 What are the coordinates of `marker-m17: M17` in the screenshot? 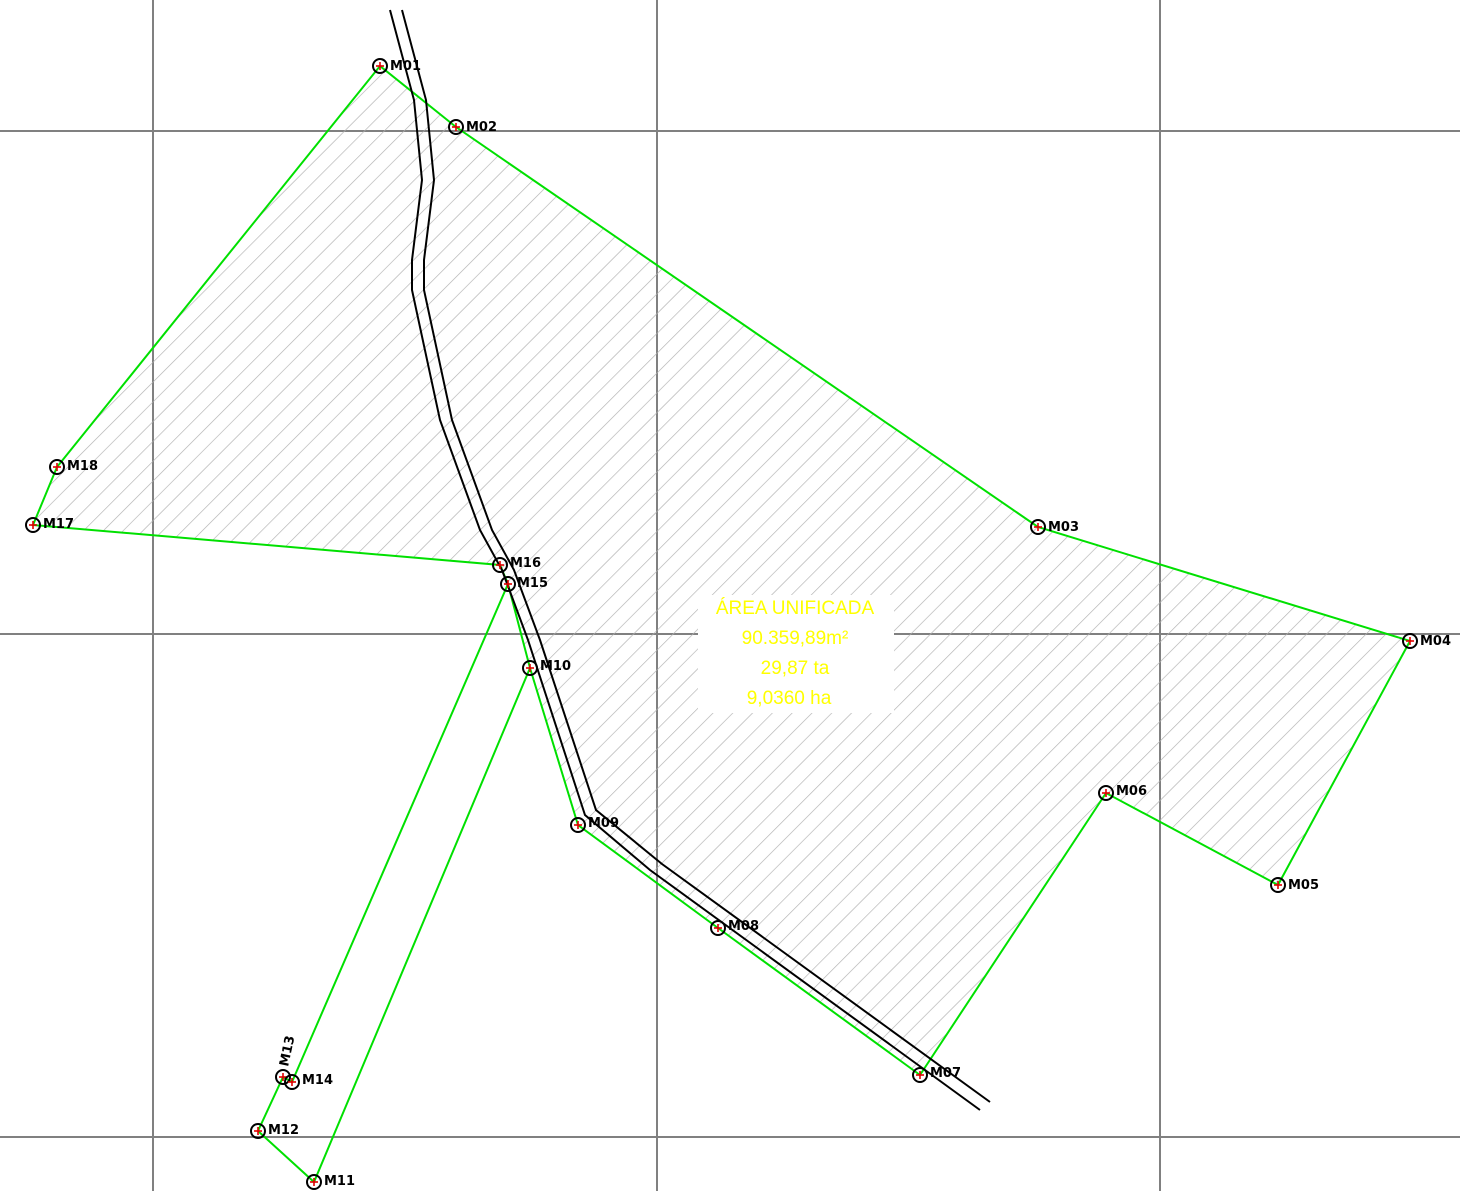 It's located at (49, 525).